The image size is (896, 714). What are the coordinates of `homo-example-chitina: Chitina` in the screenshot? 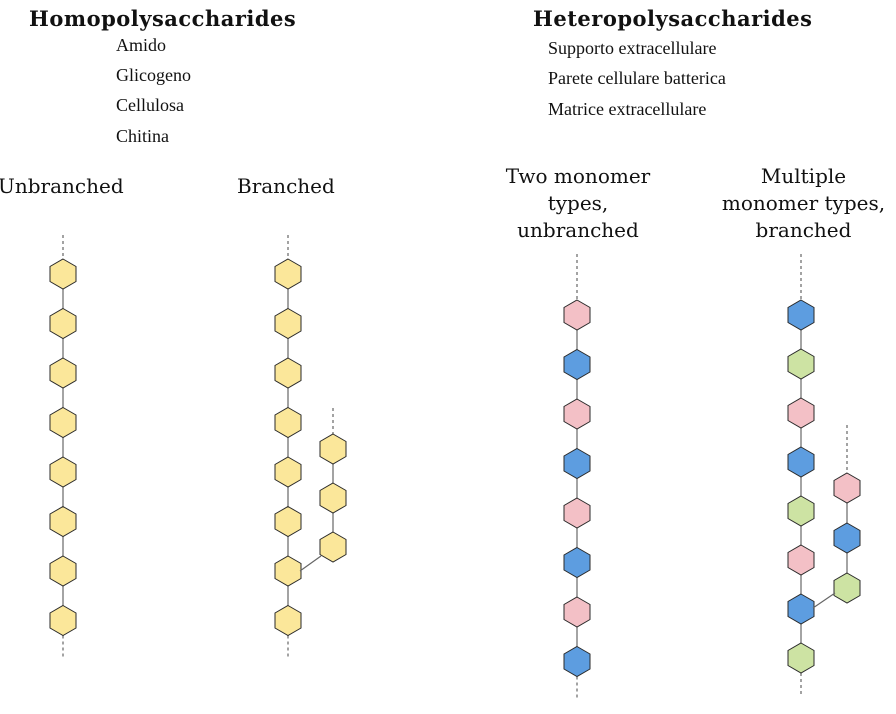 It's located at (142, 136).